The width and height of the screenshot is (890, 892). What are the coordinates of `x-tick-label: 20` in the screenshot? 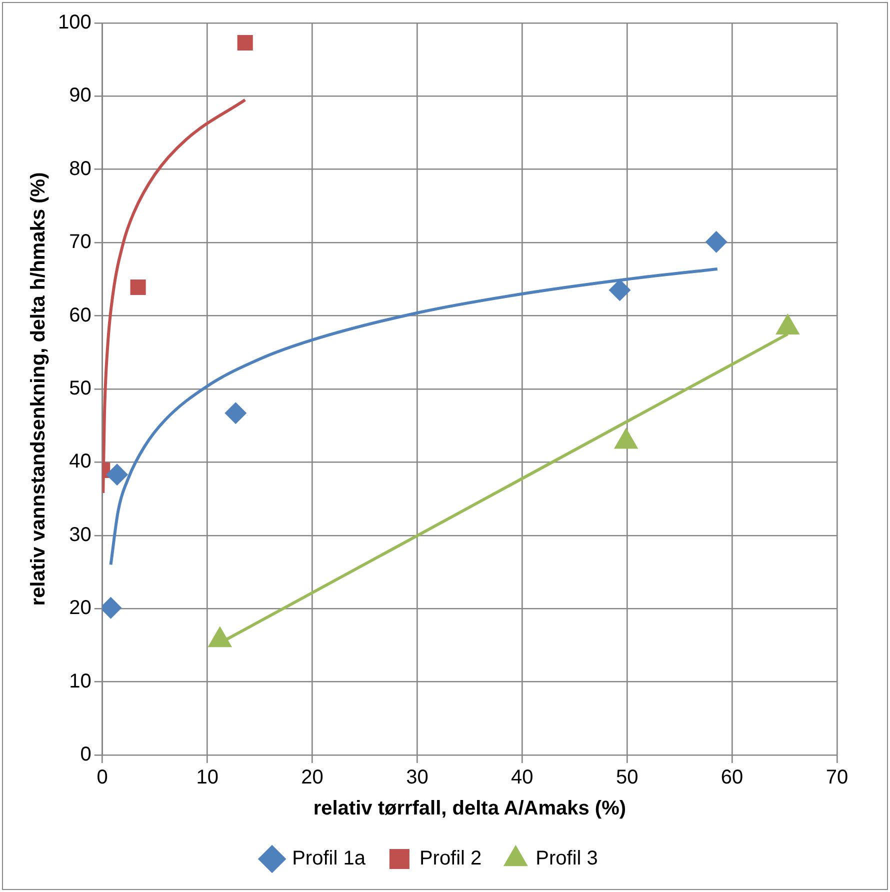 It's located at (312, 777).